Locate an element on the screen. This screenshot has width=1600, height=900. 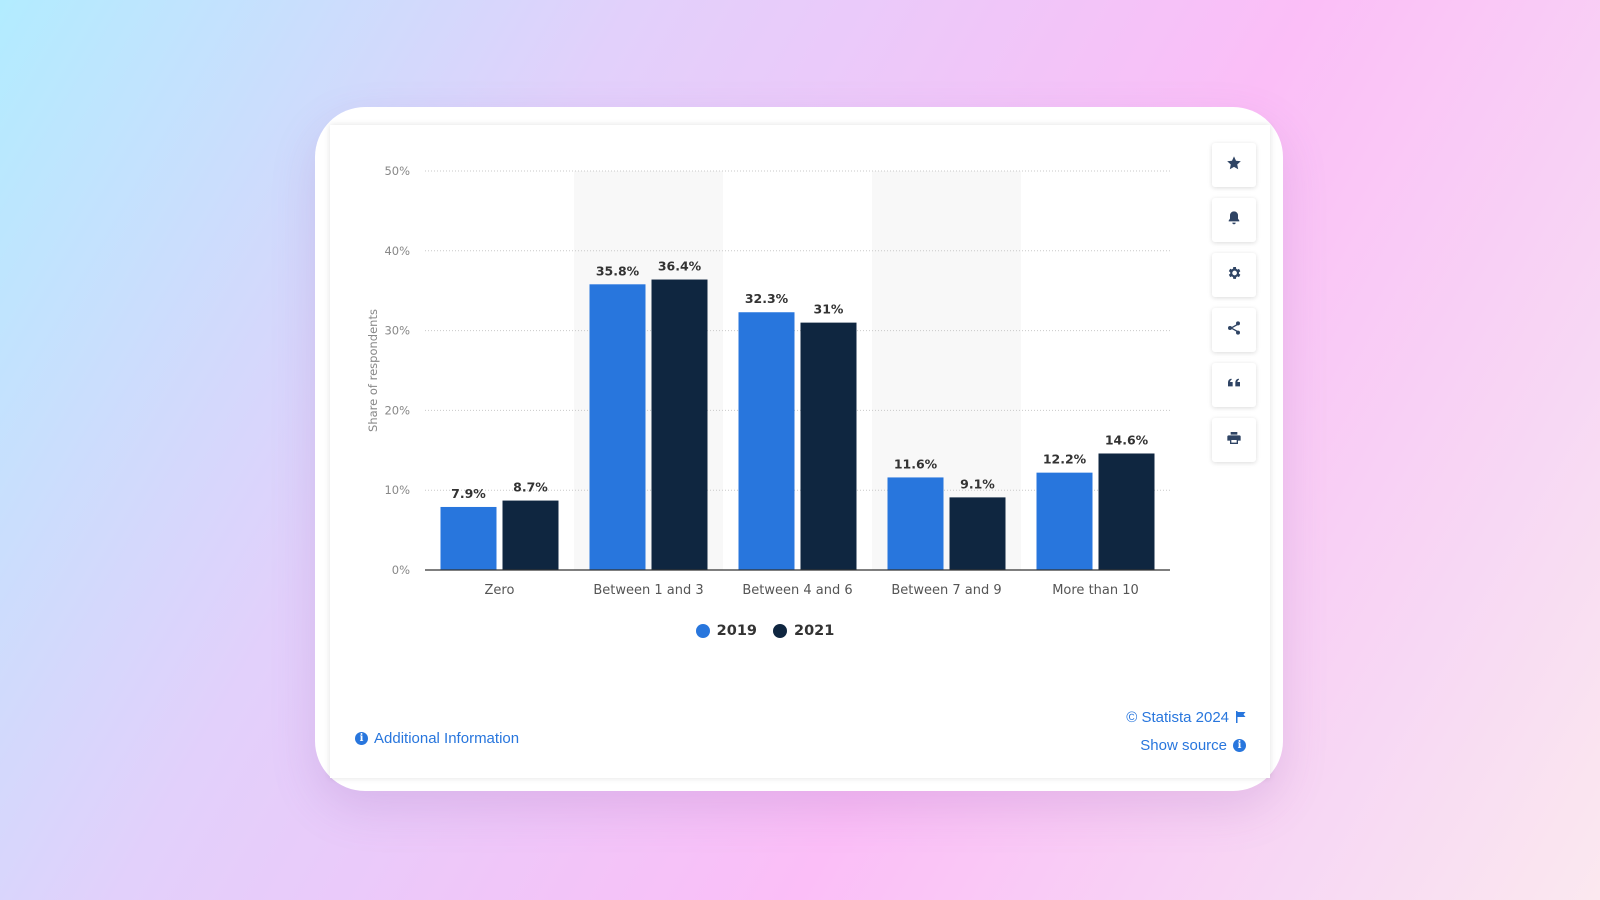
y-tick-label: 10% is located at coordinates (397, 490).